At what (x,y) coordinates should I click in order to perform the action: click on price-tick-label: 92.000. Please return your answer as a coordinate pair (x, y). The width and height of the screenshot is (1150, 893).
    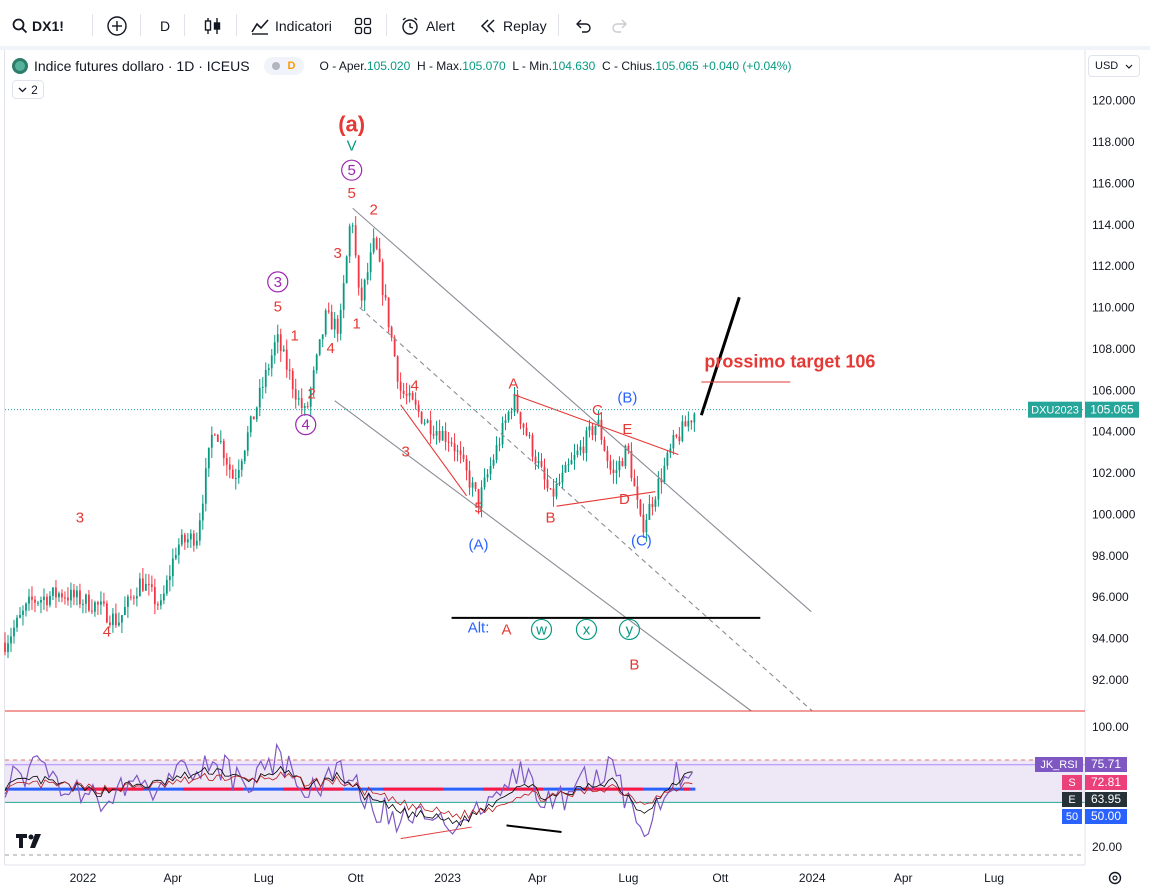
    Looking at the image, I should click on (1110, 680).